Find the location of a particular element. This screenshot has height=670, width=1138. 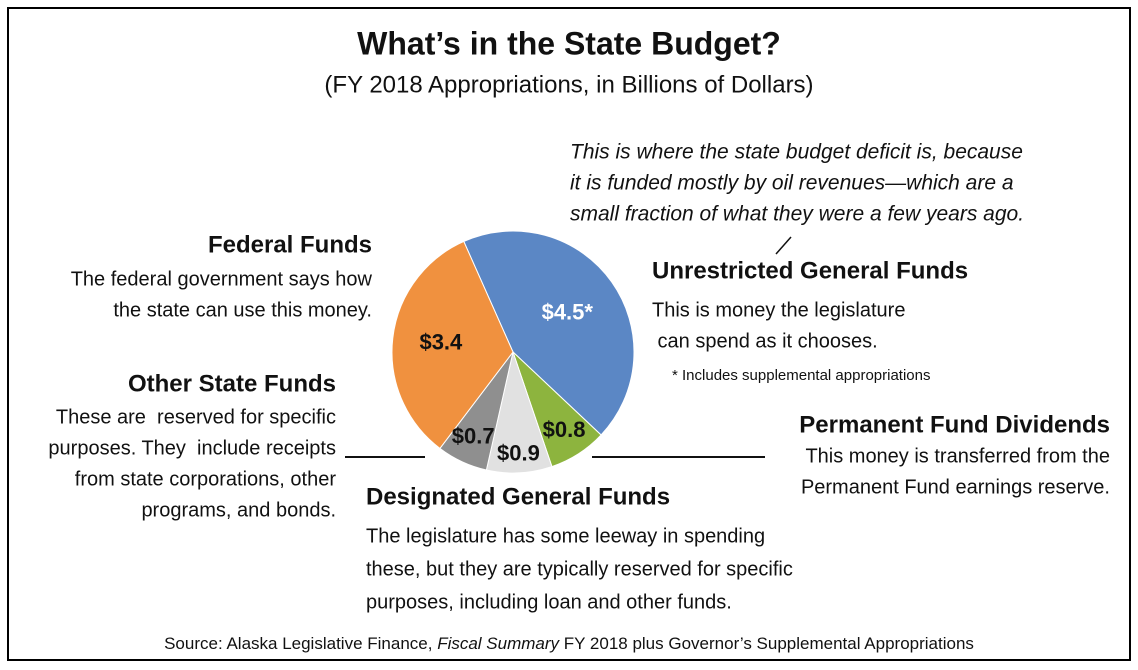

data-label: $0.8 is located at coordinates (564, 429).